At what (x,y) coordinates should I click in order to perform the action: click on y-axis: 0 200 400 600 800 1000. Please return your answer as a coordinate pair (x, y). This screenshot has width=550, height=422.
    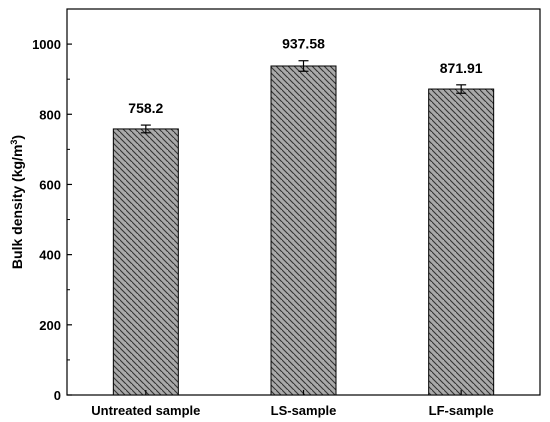
    Looking at the image, I should click on (52, 220).